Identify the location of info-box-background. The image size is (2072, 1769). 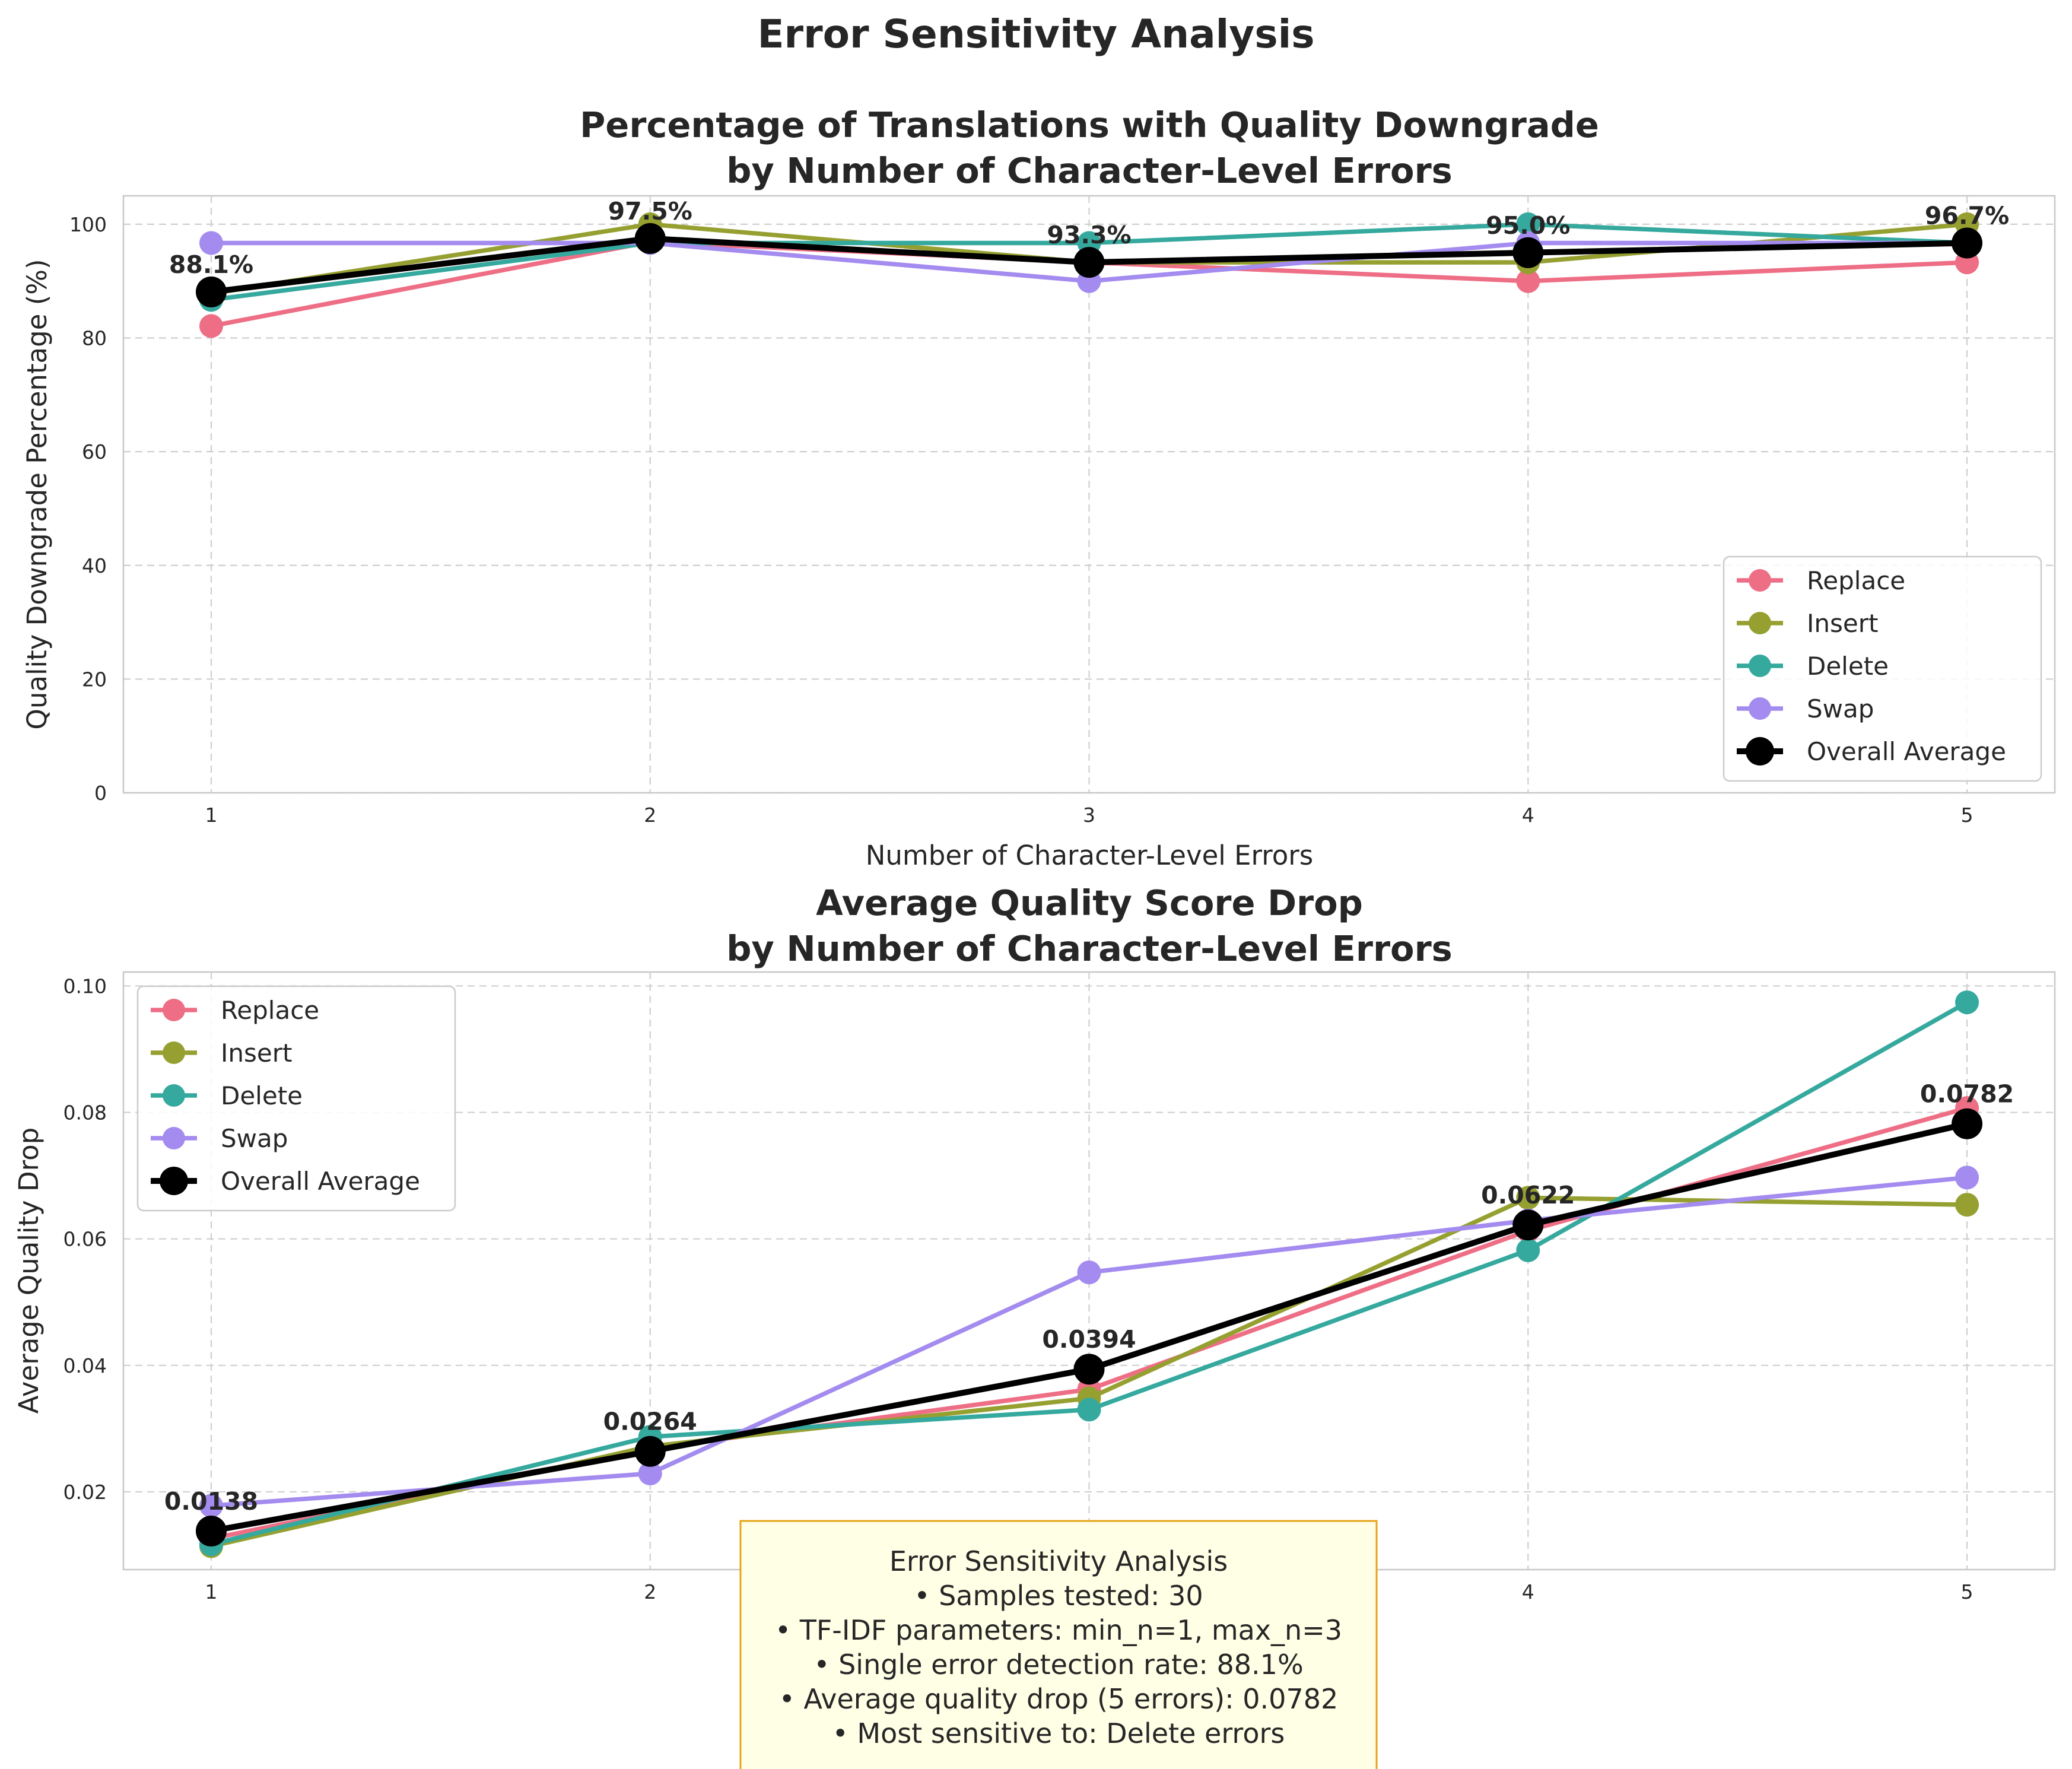
(1058, 1644).